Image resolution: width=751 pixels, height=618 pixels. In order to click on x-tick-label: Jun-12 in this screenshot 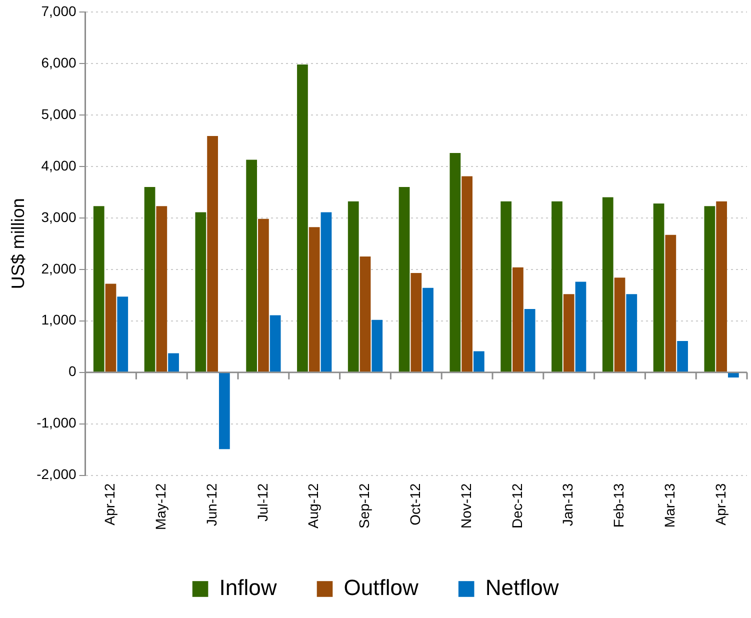, I will do `click(211, 504)`.